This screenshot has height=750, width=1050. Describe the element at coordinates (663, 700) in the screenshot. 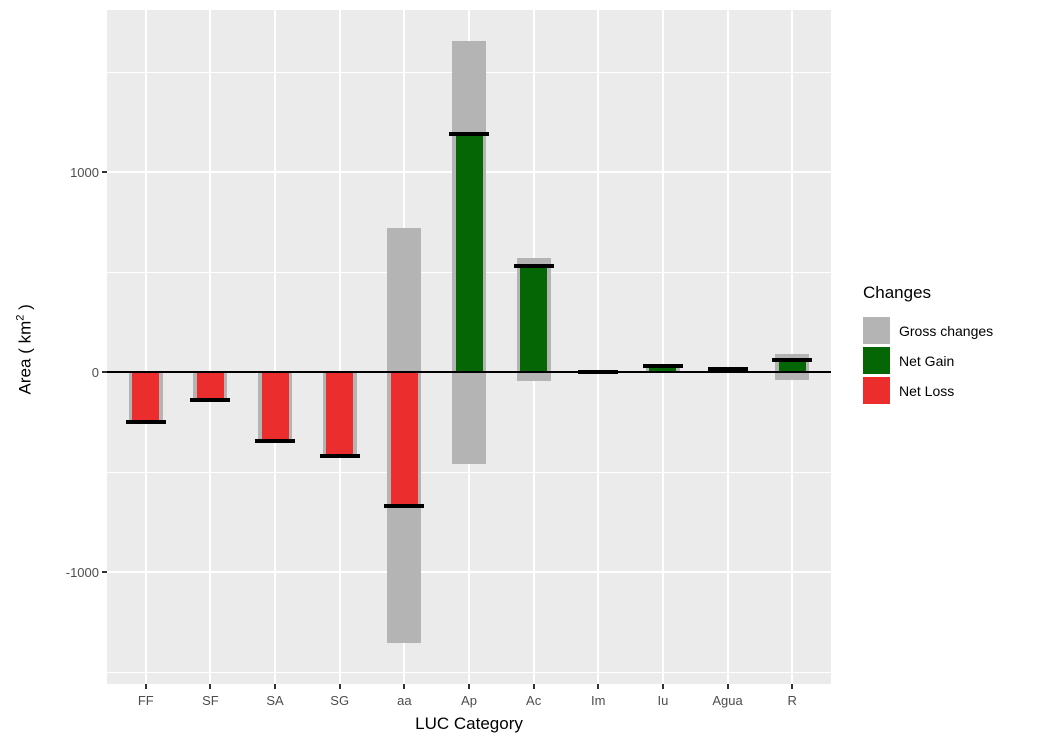

I see `x-tick-label-Iu: Iu` at that location.